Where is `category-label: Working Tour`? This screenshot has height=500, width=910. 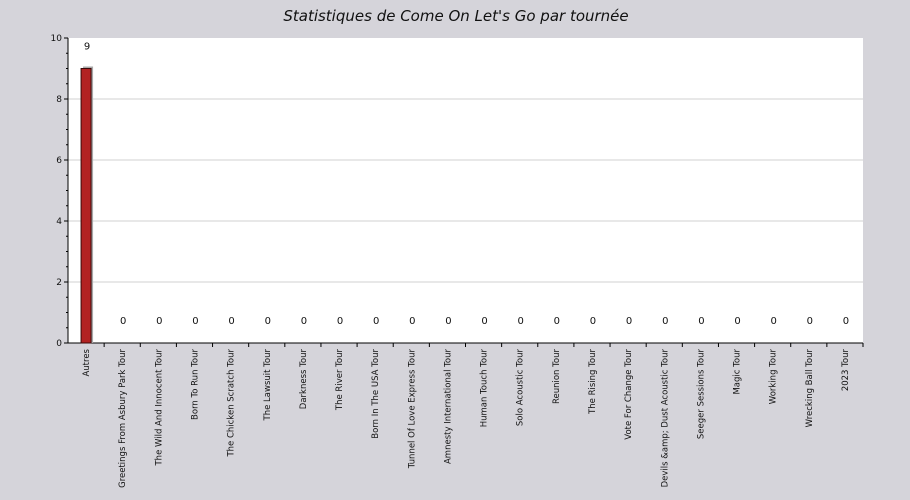 category-label: Working Tour is located at coordinates (774, 376).